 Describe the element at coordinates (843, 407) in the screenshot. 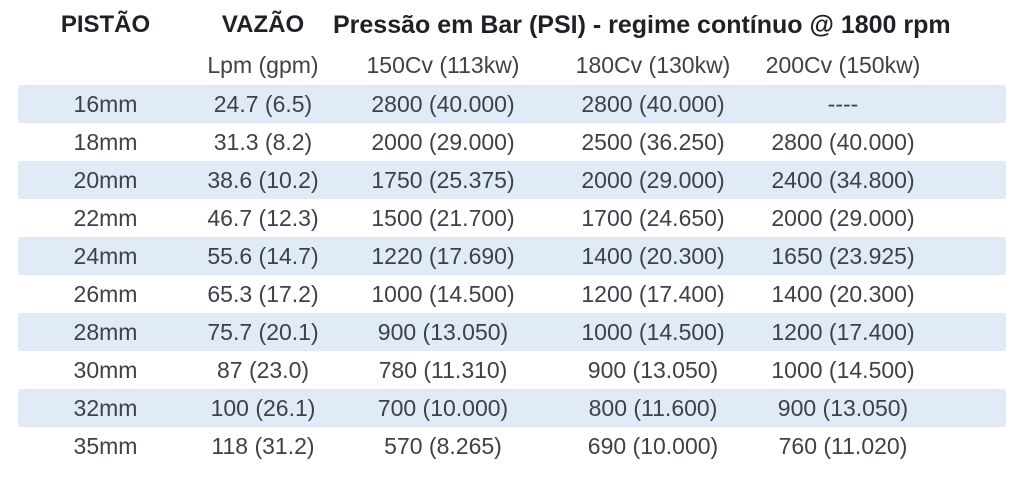

I see `pressure-200cv-cell: 900 (13.050)` at that location.